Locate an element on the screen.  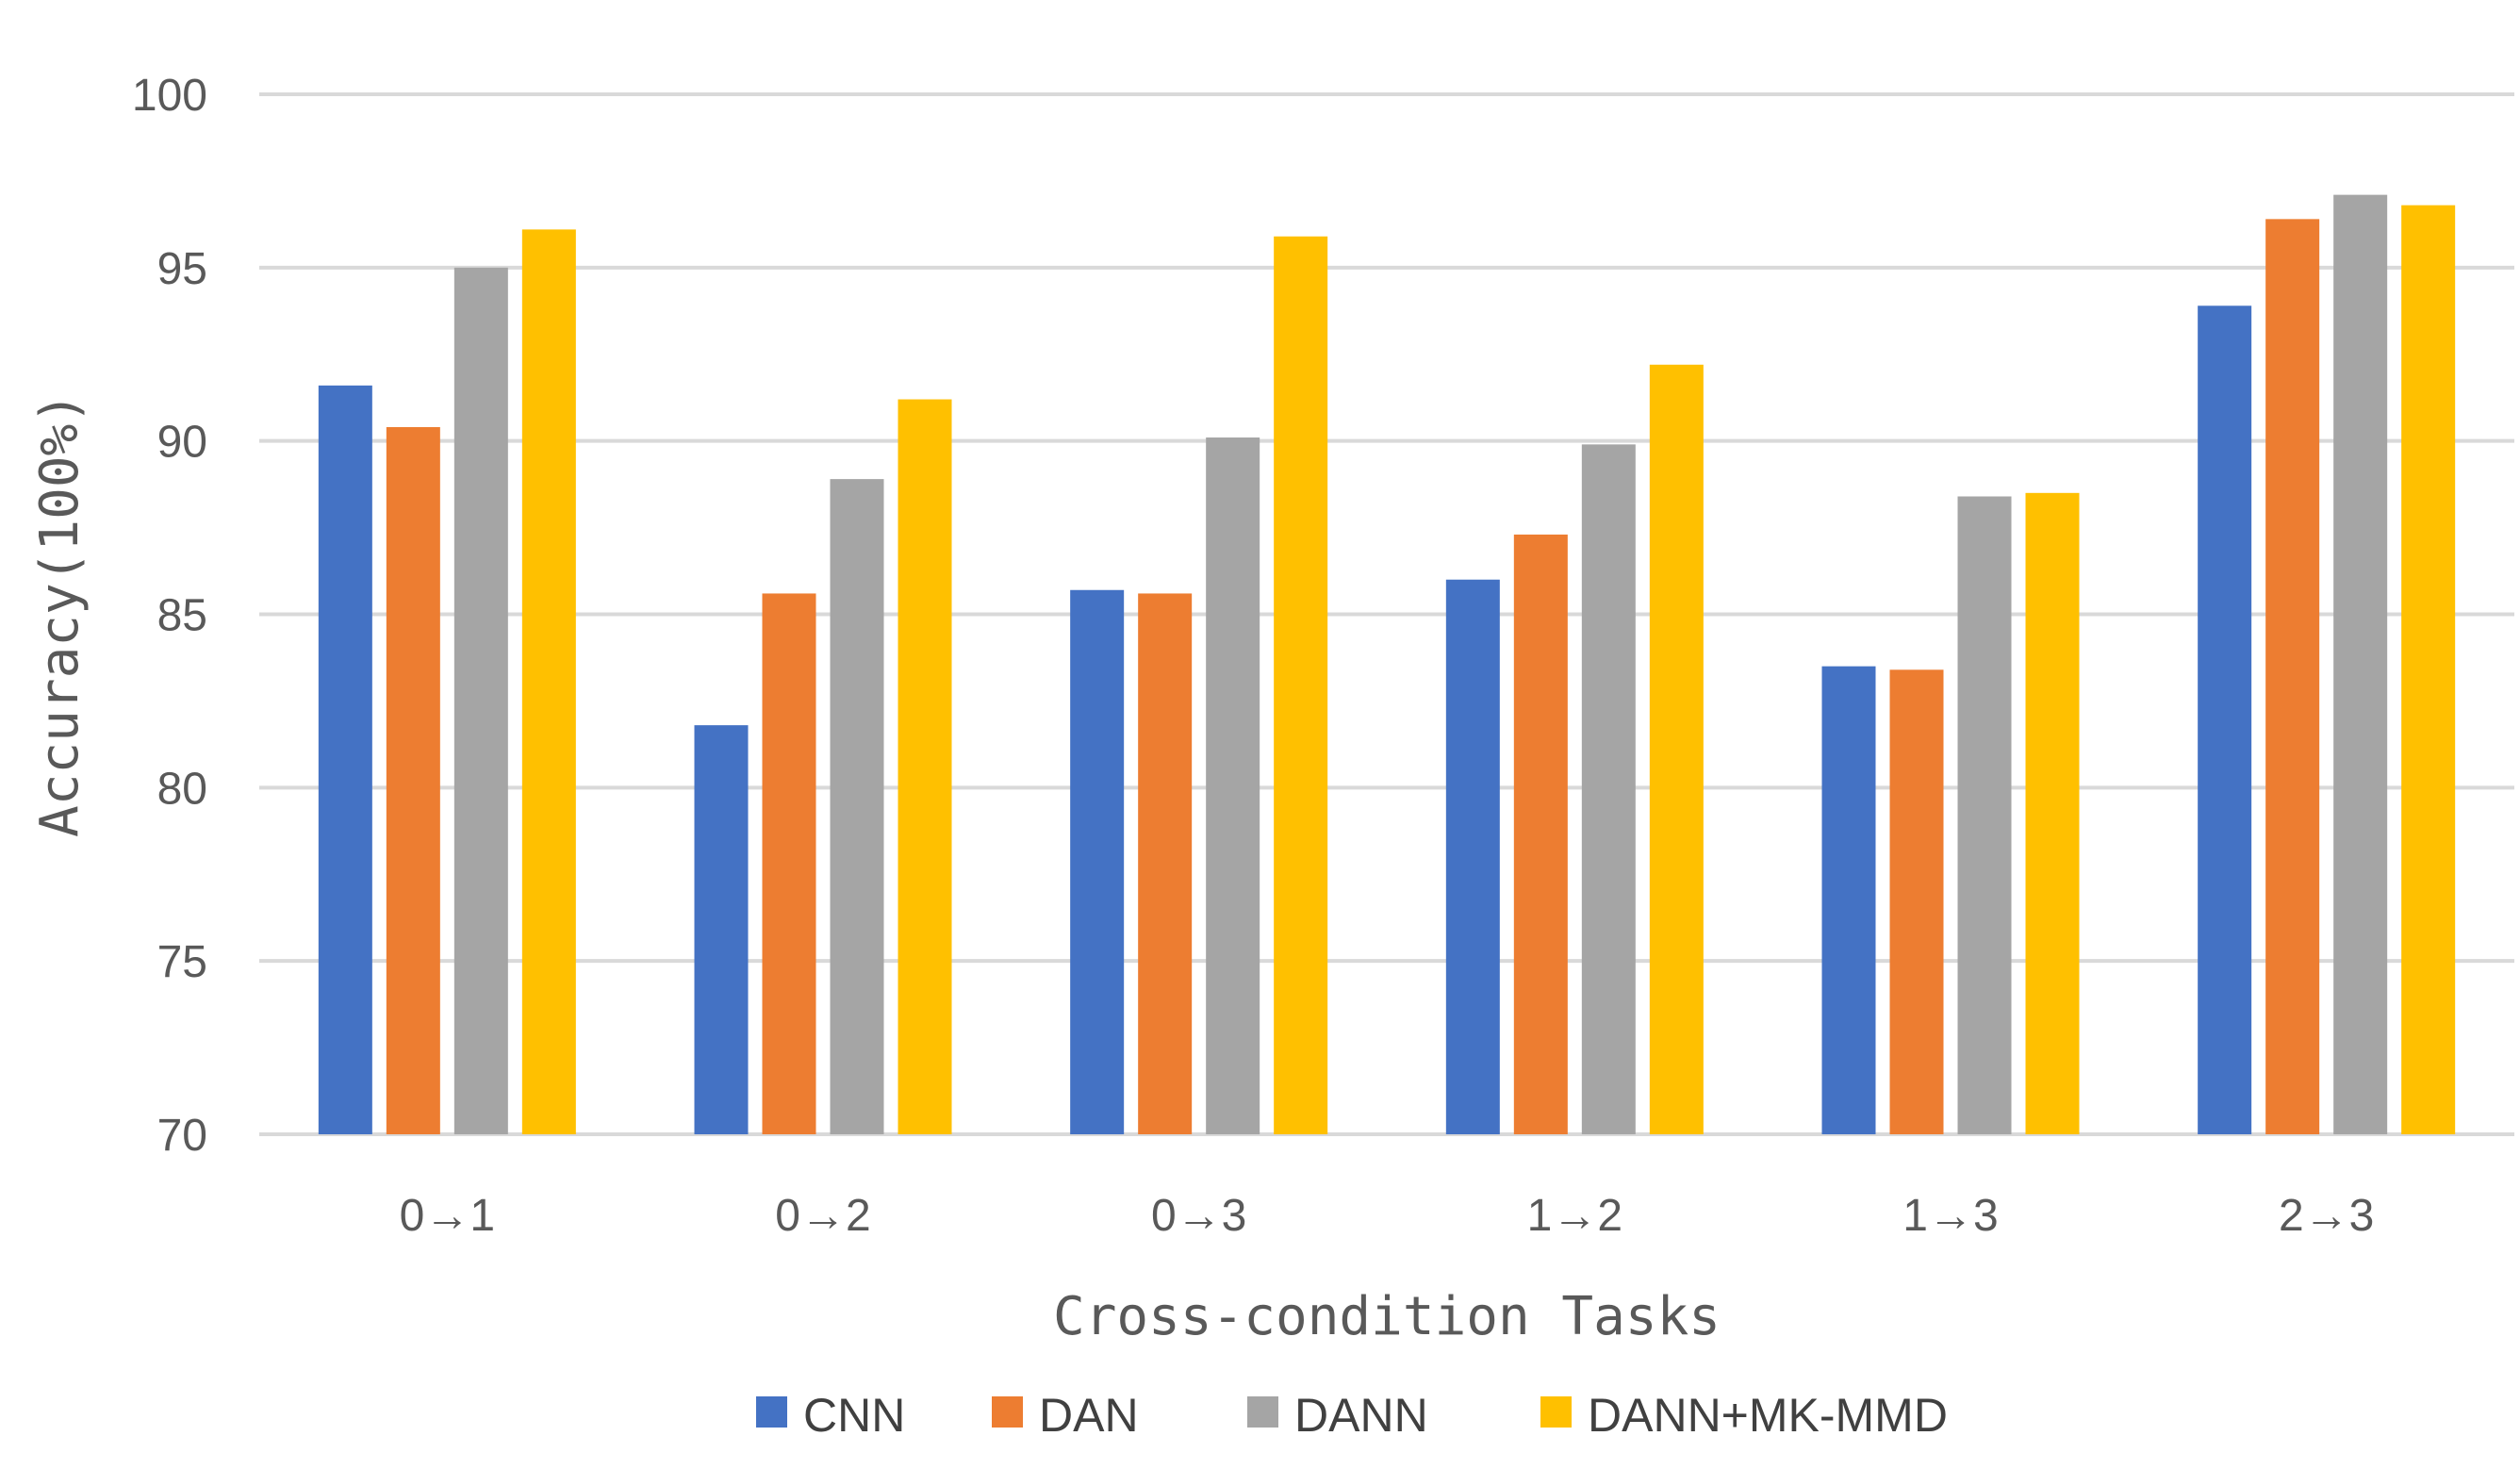
legend: CNN DAN DANN DANN+MK-MMD is located at coordinates (1352, 1415).